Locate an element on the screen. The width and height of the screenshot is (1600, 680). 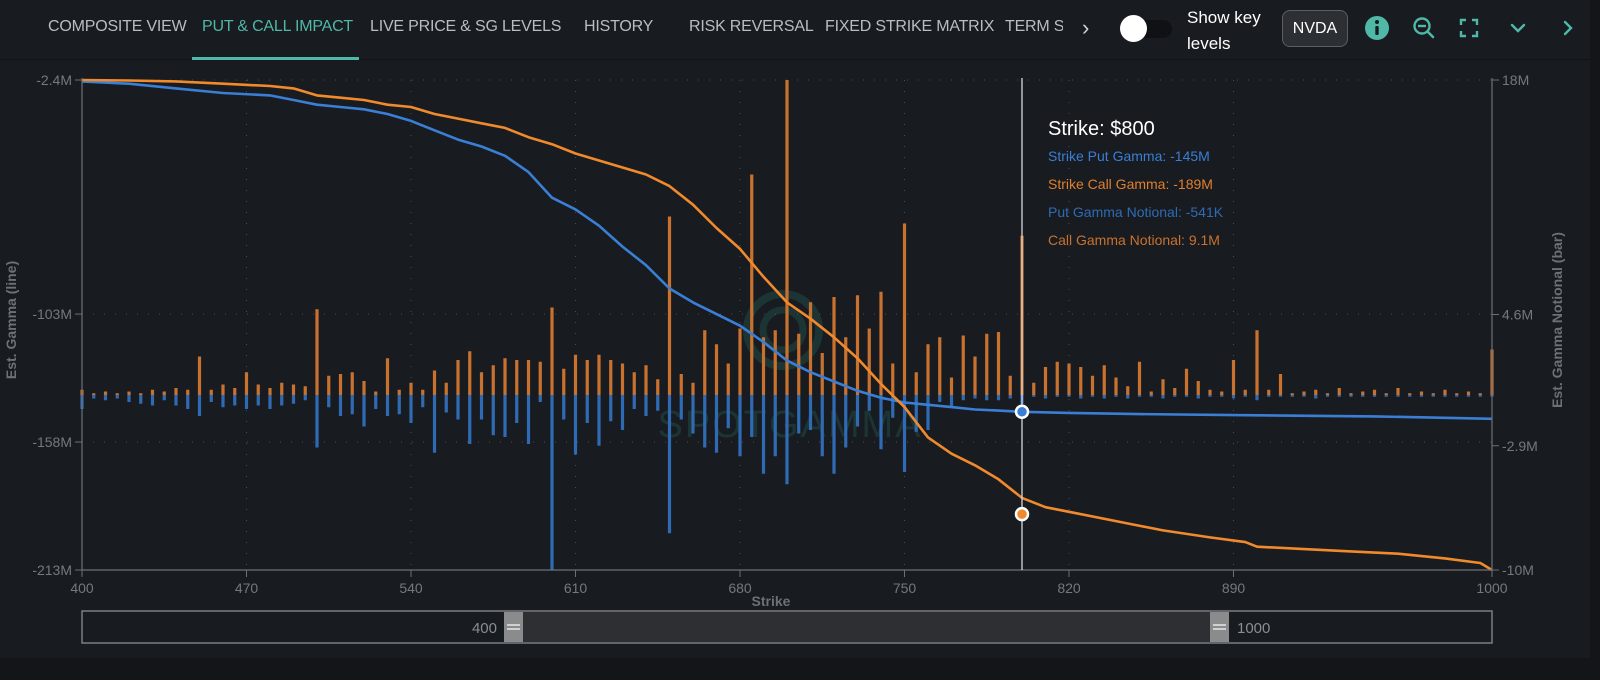
x-axis-tick-label: 470 is located at coordinates (247, 588).